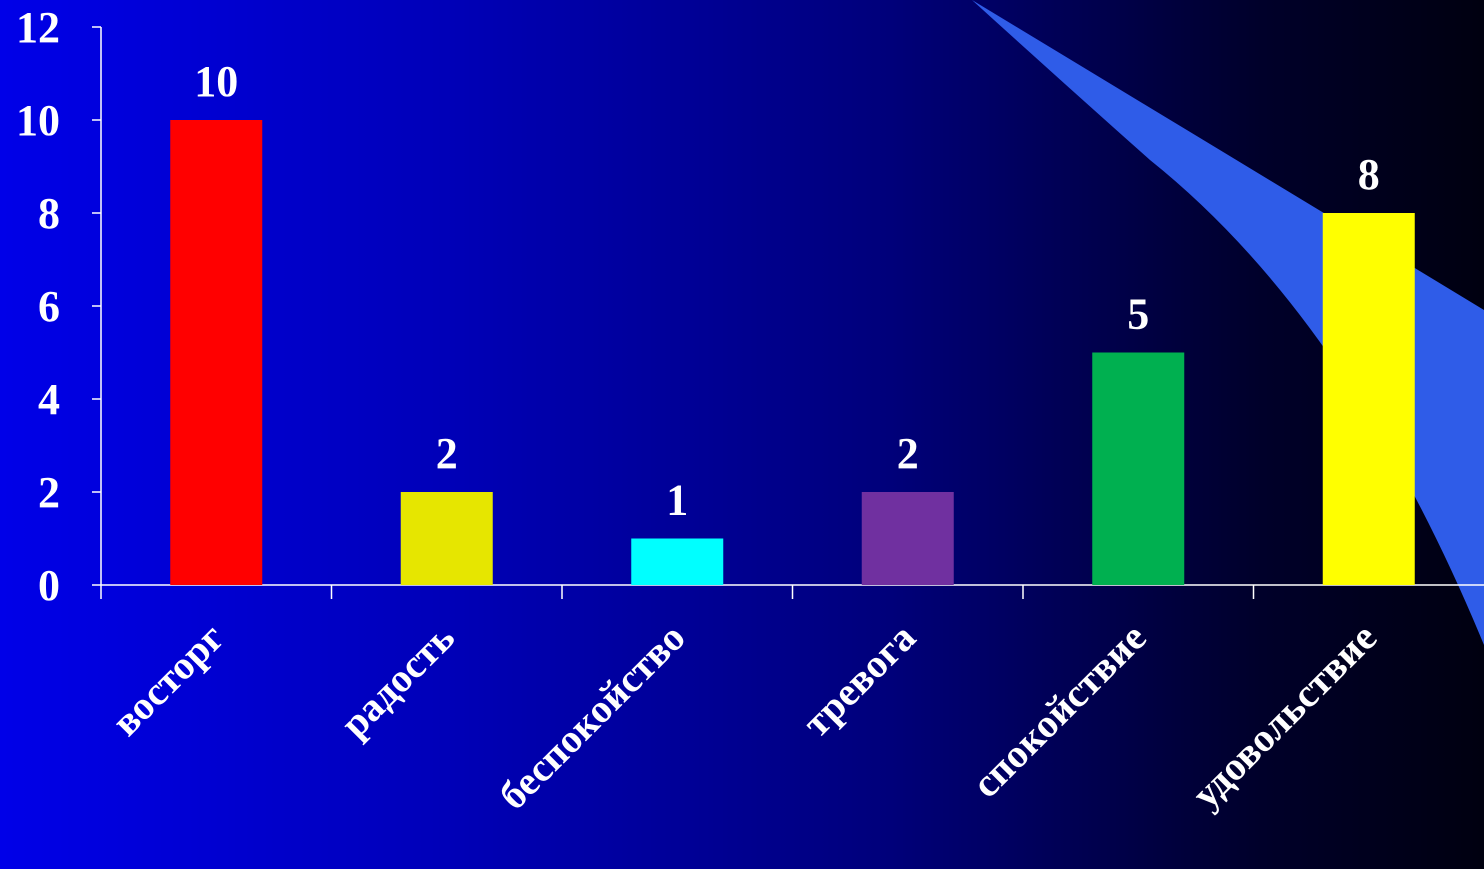 This screenshot has height=869, width=1484. I want to click on x-tick-label: спокойствие, so click(1059, 711).